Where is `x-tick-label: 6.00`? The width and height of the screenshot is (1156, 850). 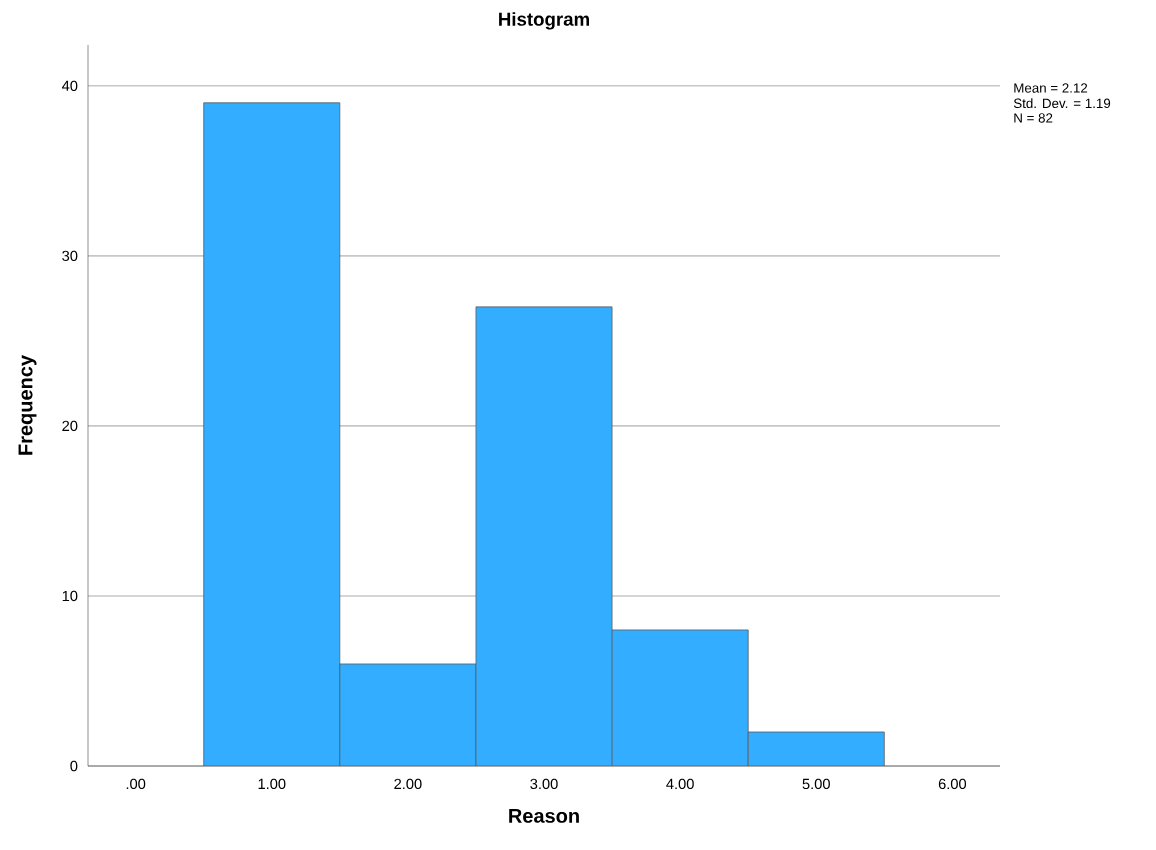
x-tick-label: 6.00 is located at coordinates (952, 784).